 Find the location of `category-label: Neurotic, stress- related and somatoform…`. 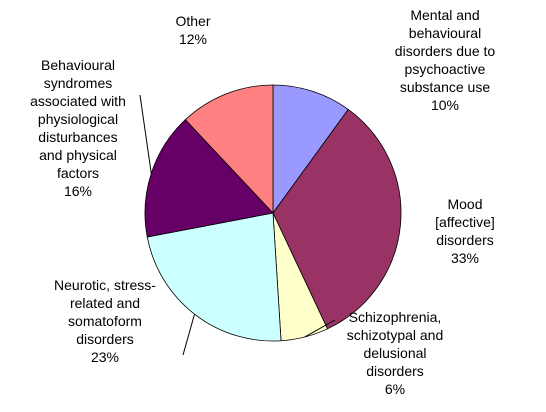

category-label: Neurotic, stress- related and somatoform… is located at coordinates (105, 312).